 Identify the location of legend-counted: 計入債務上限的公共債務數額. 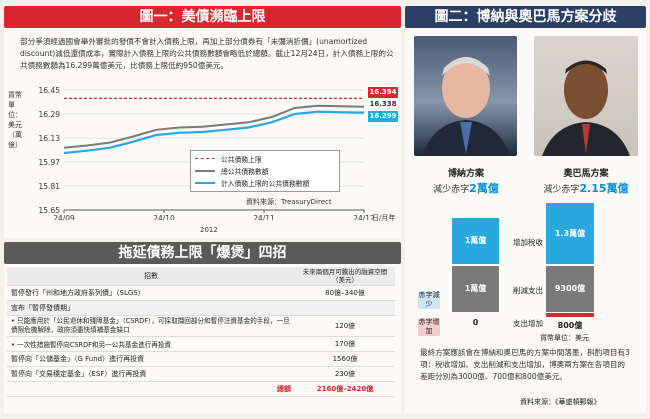
(265, 183).